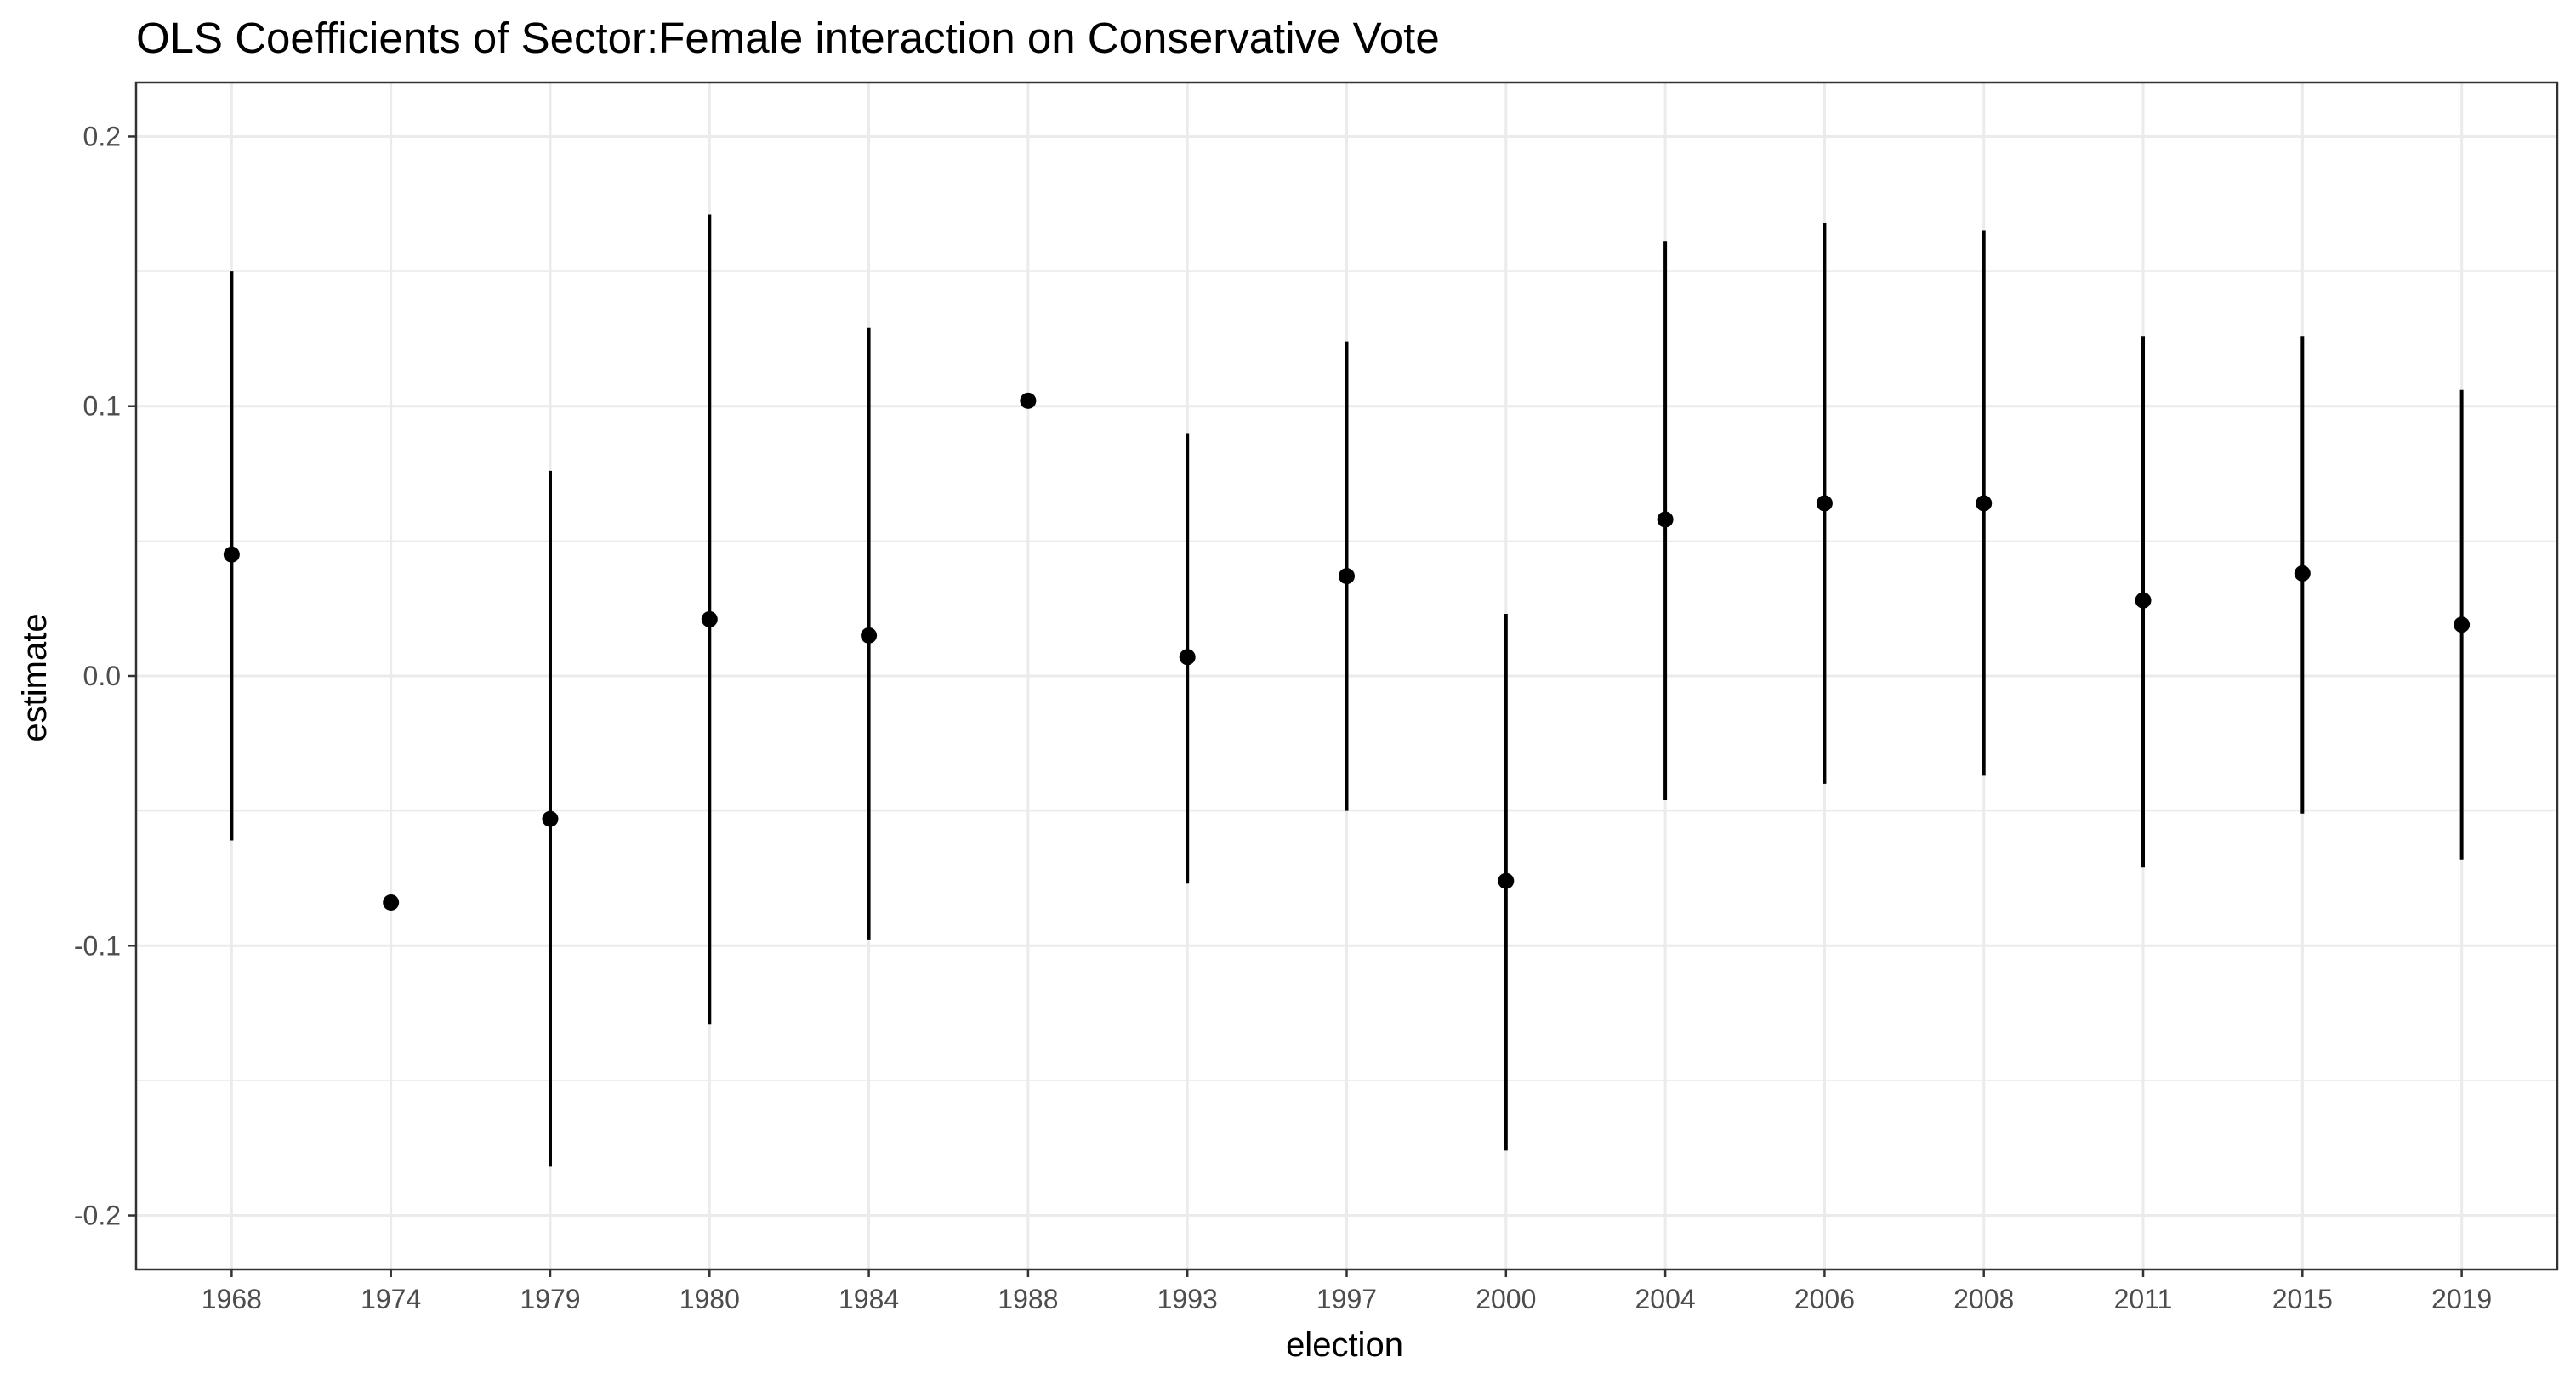 This screenshot has height=1385, width=2576. I want to click on y-tick-label: -0.2, so click(97, 1216).